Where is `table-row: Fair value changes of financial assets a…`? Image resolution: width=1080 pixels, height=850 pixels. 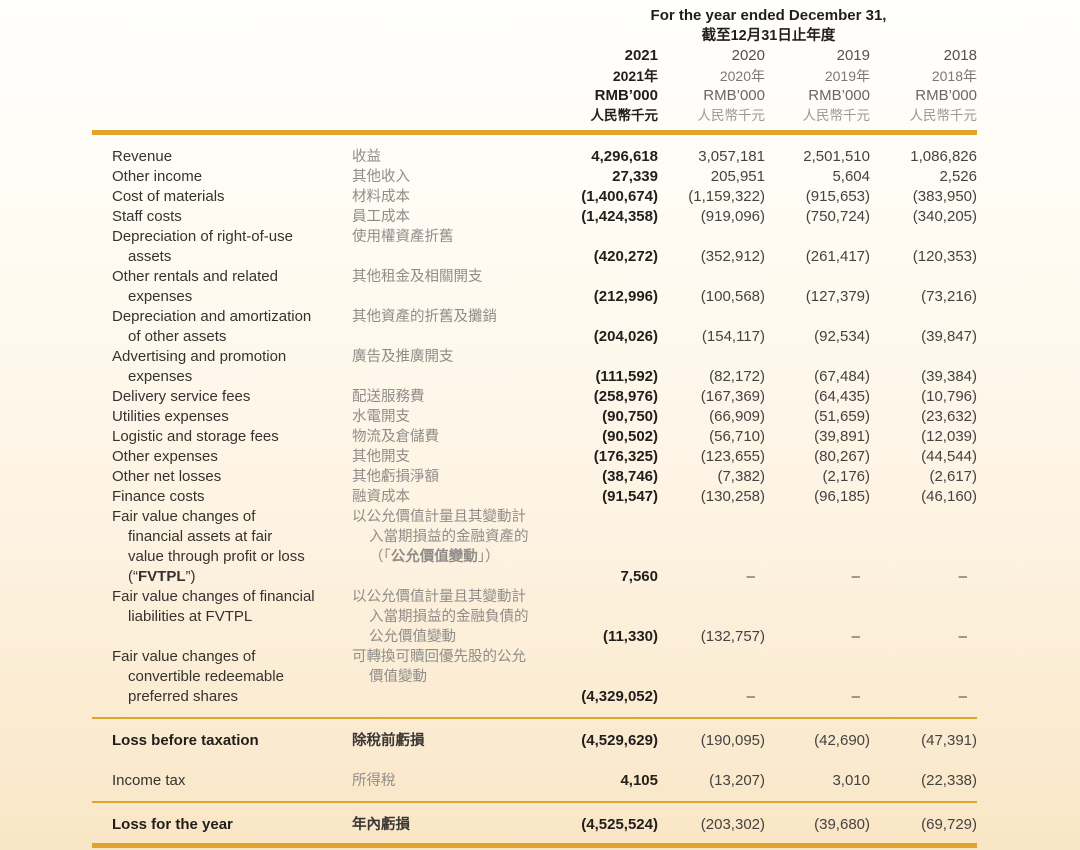
table-row: Fair value changes of financial assets a… is located at coordinates (534, 547).